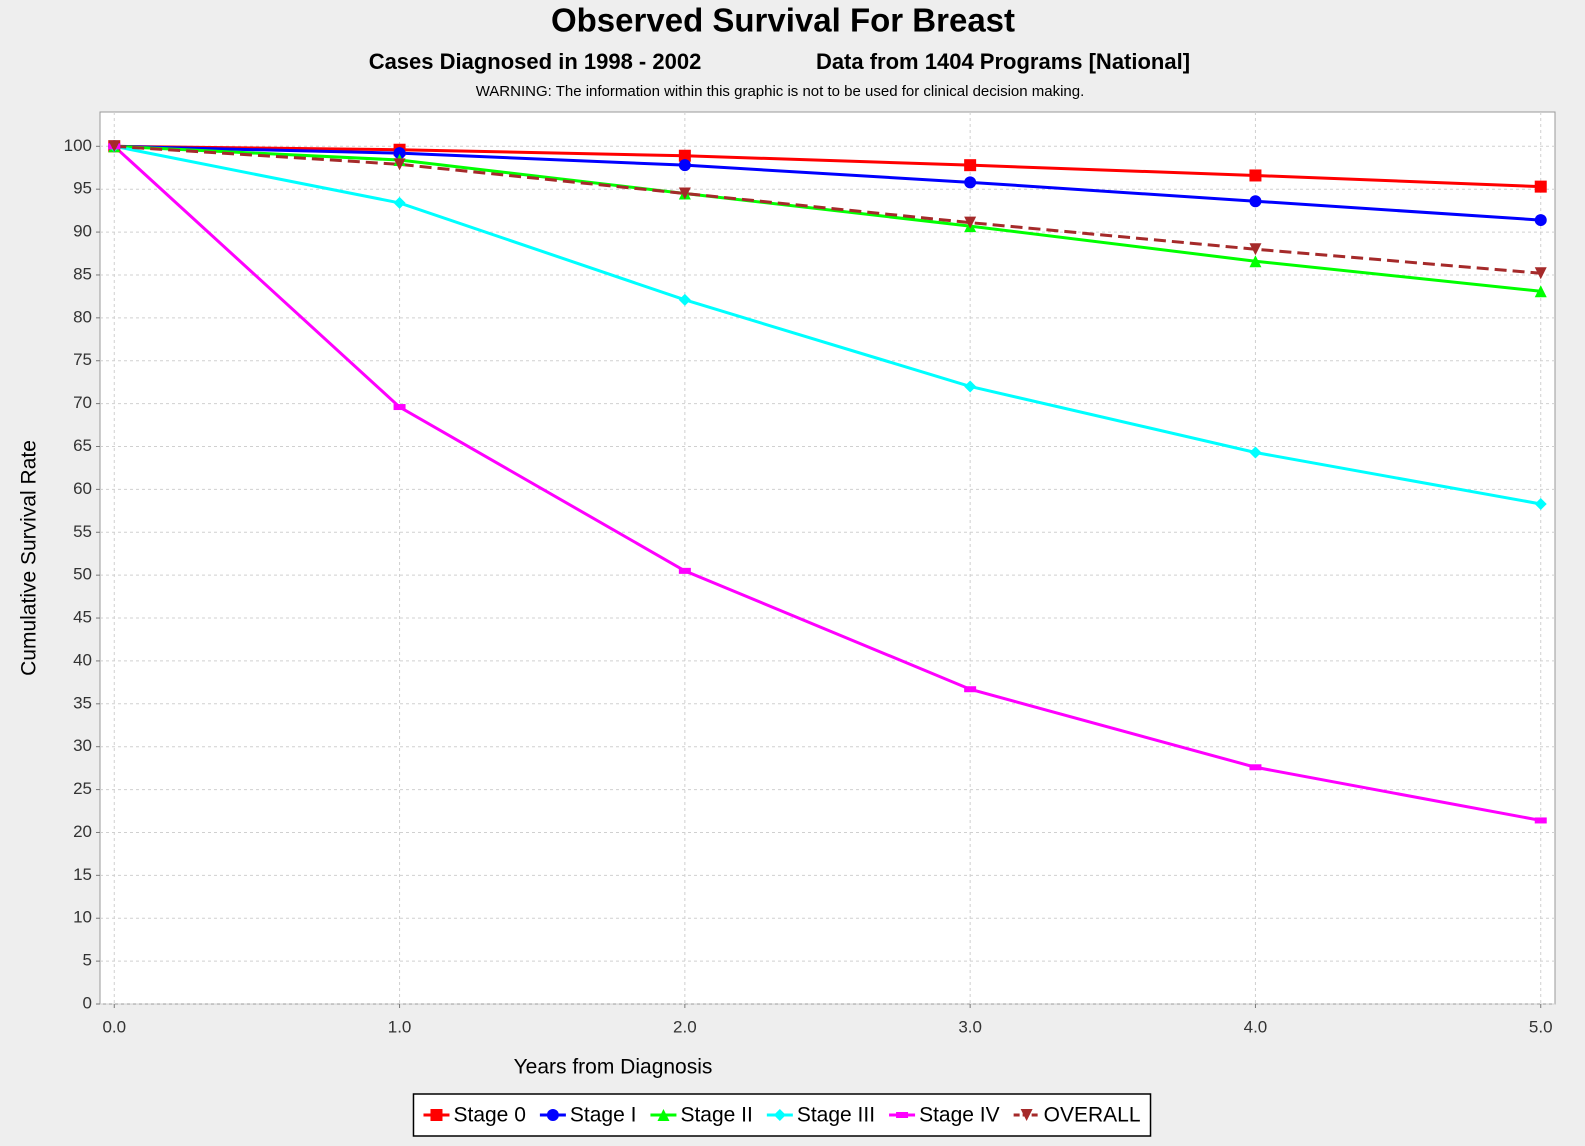 This screenshot has width=1585, height=1146. I want to click on x-axis-title: Years from Diagnosis, so click(613, 1067).